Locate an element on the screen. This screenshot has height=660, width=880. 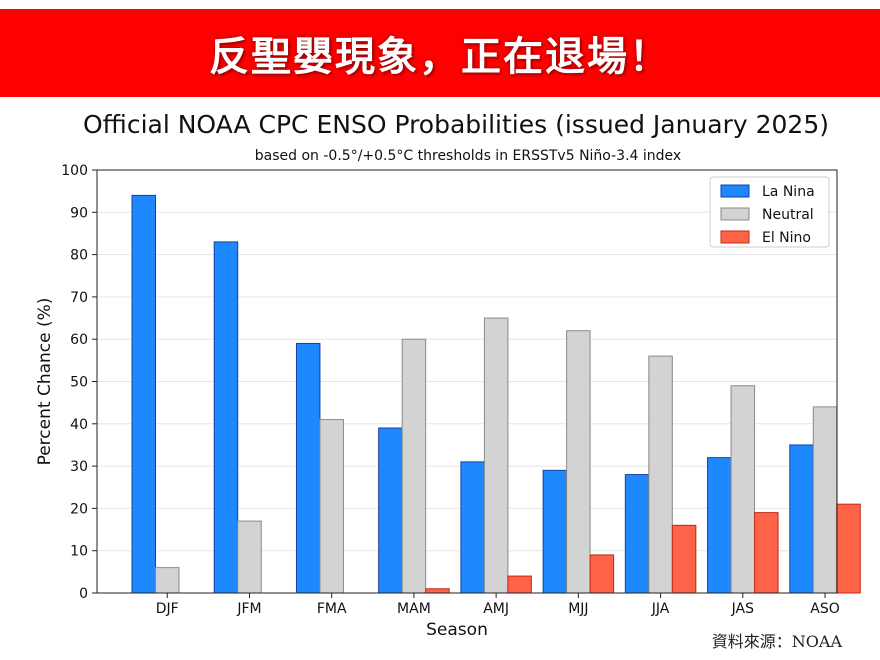
bar-el-nino-jas is located at coordinates (766, 553).